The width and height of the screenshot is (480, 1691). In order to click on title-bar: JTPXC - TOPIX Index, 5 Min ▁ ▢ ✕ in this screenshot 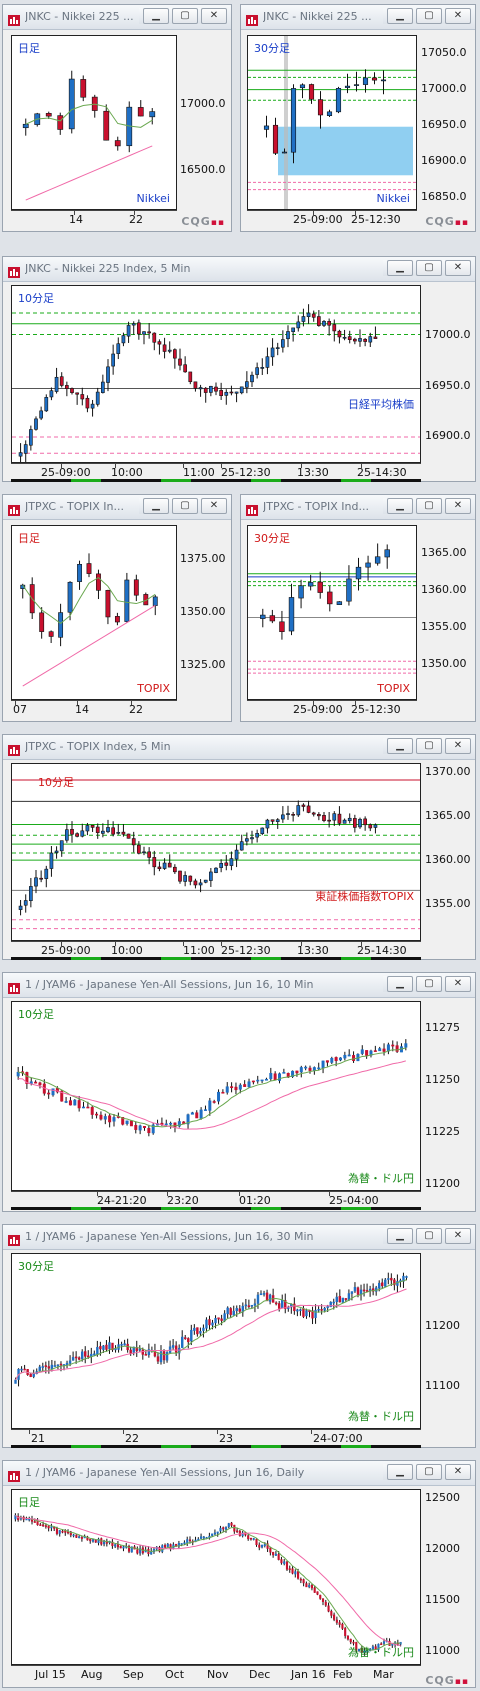, I will do `click(239, 747)`.